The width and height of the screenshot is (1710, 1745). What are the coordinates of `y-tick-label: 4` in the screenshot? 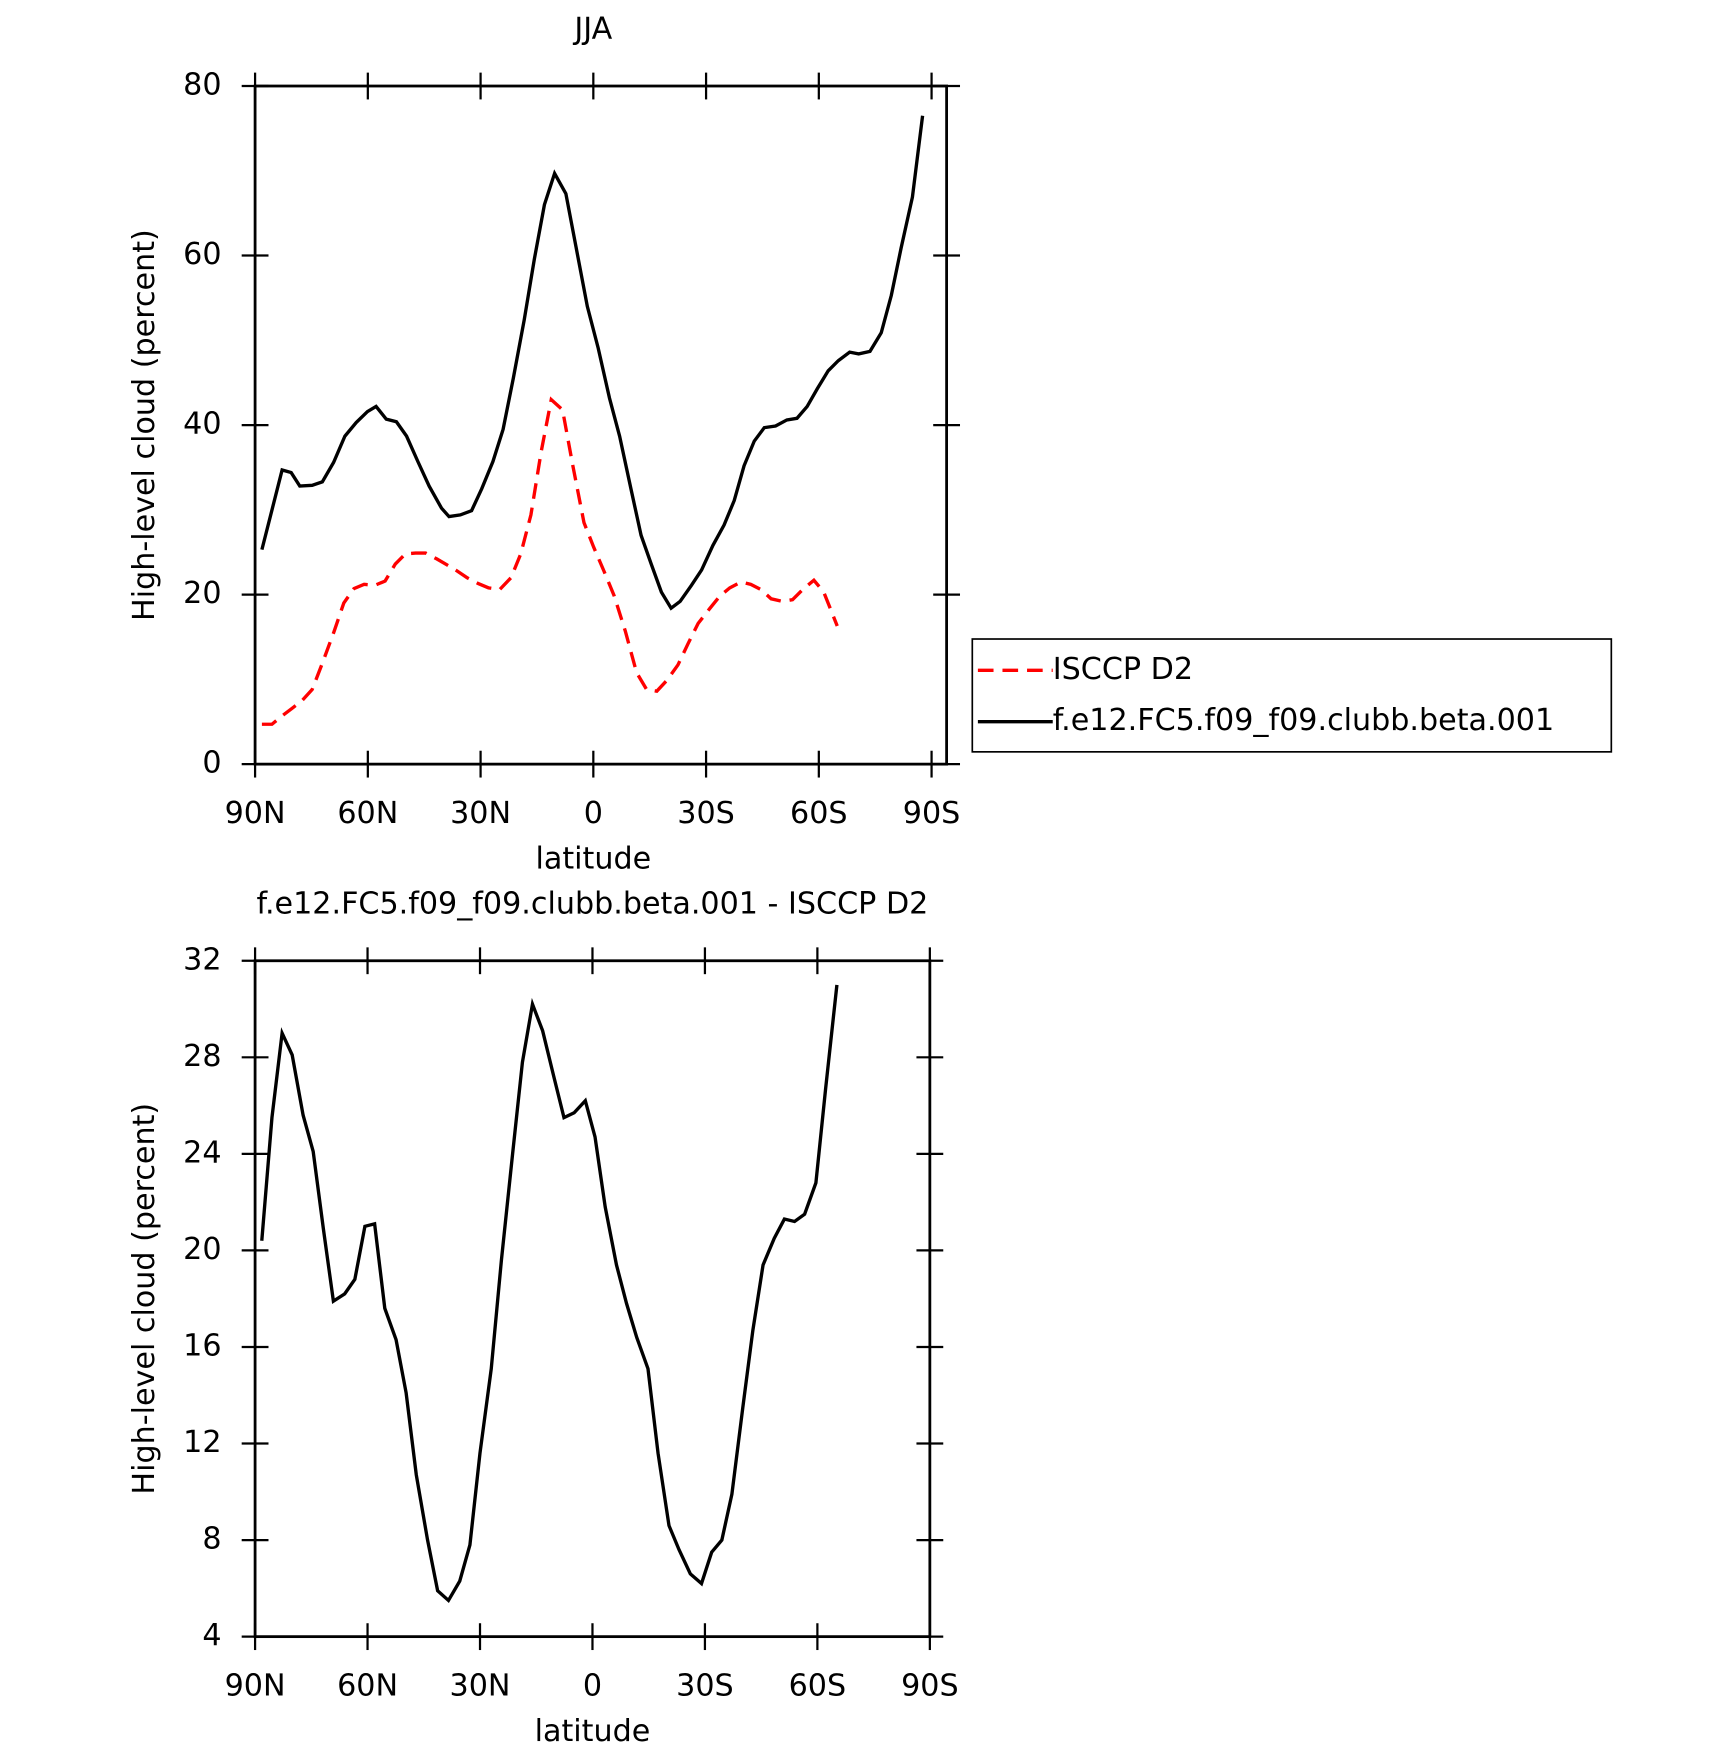 It's located at (211, 1635).